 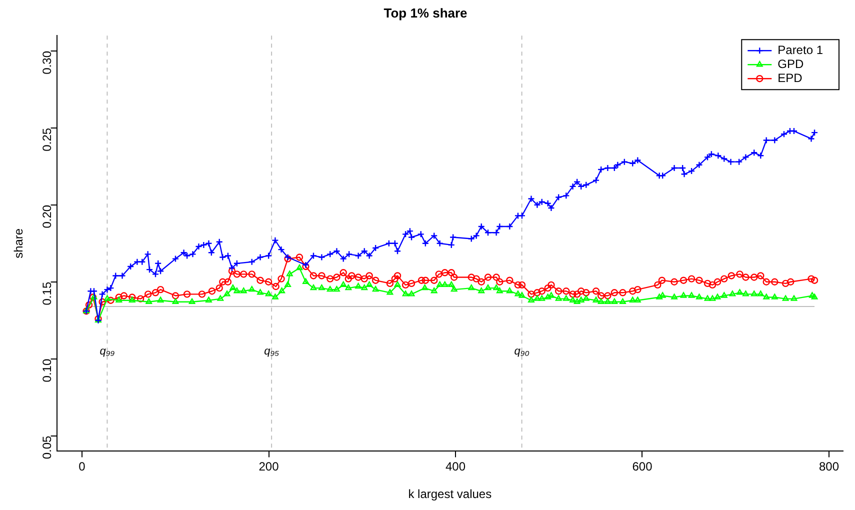 I want to click on y-axis-title: share, so click(x=19, y=243).